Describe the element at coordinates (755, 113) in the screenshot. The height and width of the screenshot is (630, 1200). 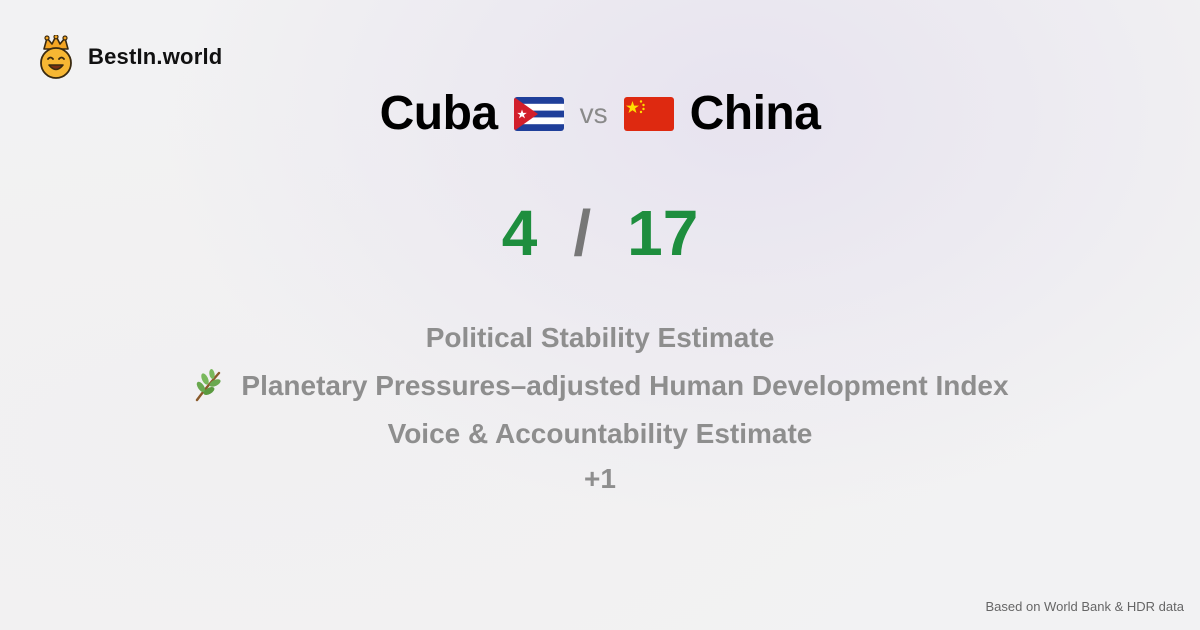
I see `right-country-name: China` at that location.